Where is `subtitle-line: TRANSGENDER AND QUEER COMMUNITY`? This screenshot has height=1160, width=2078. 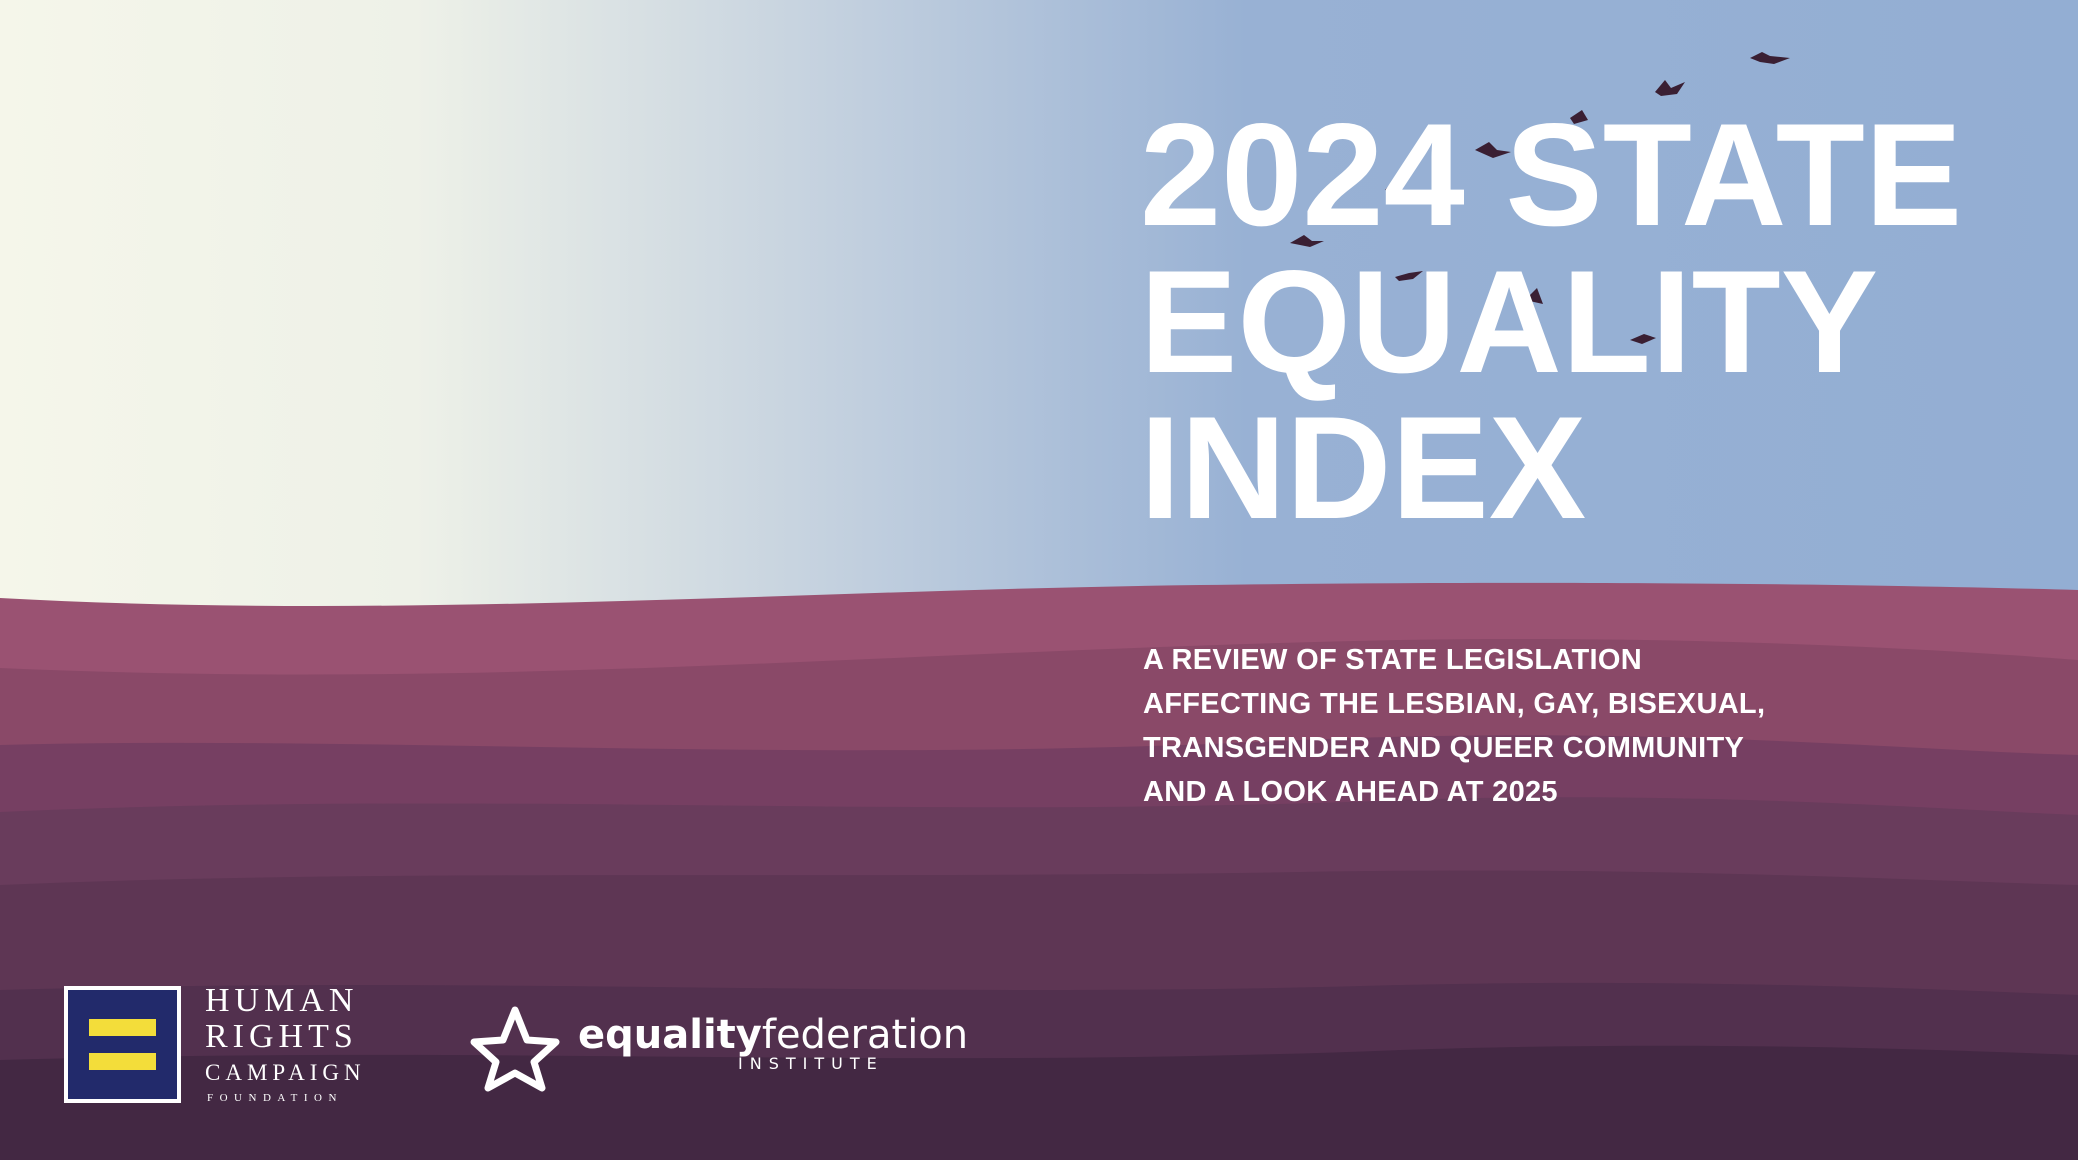 subtitle-line: TRANSGENDER AND QUEER COMMUNITY is located at coordinates (1443, 748).